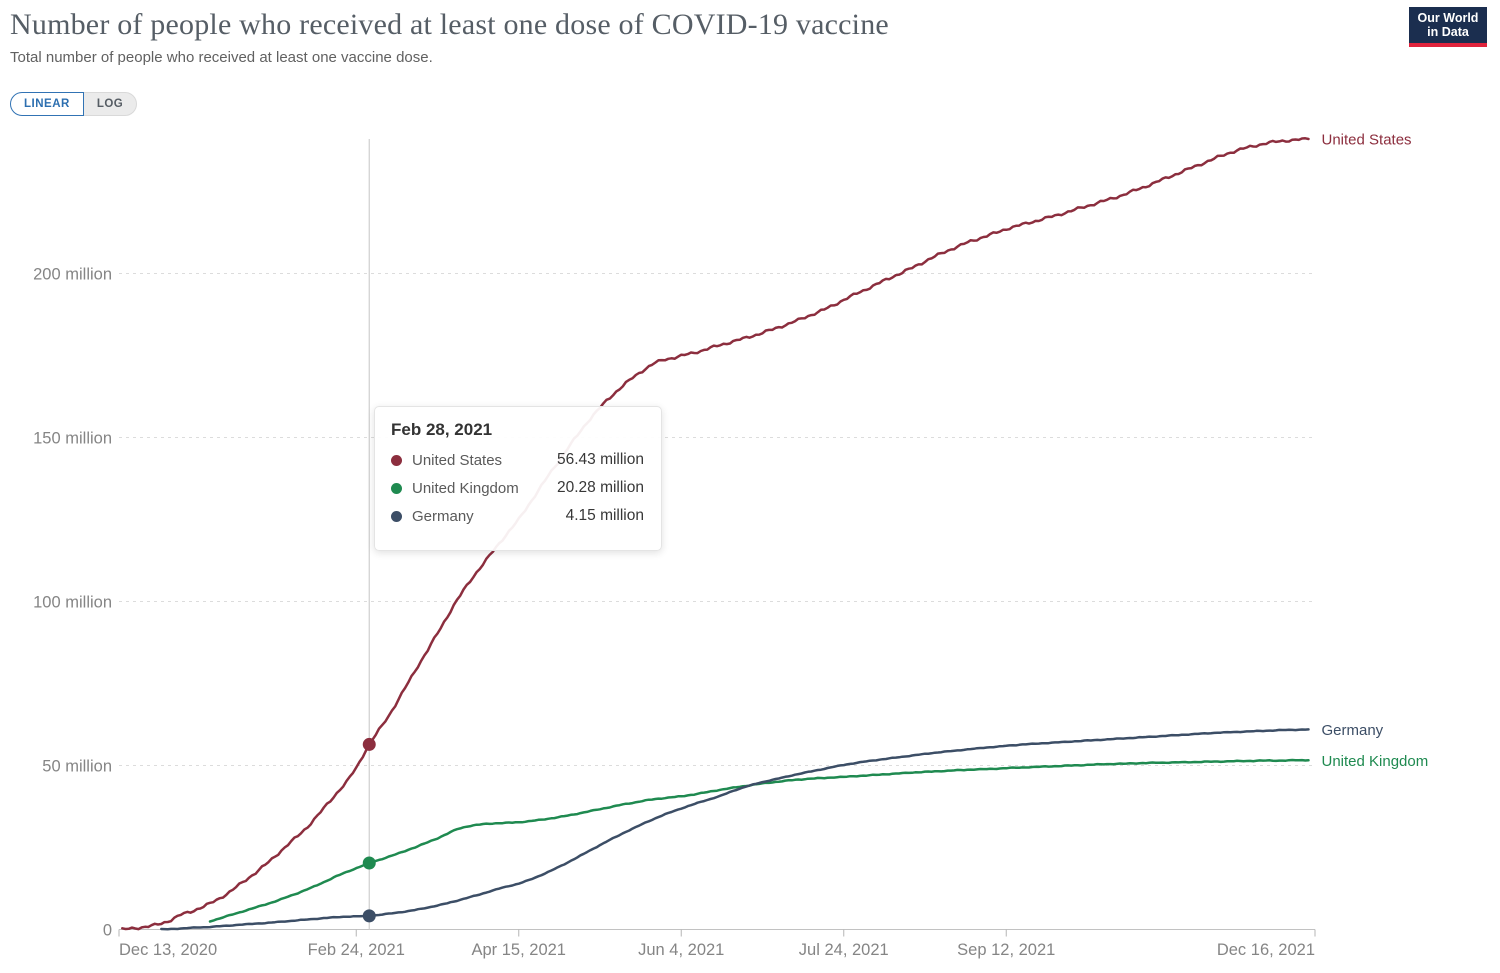 The image size is (1500, 973). I want to click on tooltip-series-name: Germany, so click(443, 516).